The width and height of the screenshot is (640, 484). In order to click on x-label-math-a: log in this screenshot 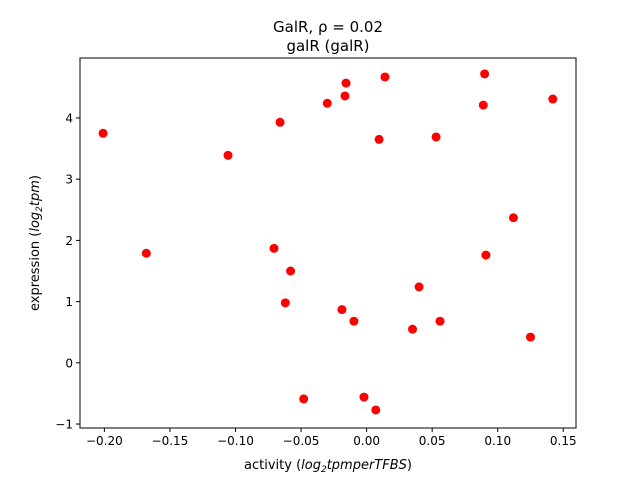, I will do `click(311, 465)`.